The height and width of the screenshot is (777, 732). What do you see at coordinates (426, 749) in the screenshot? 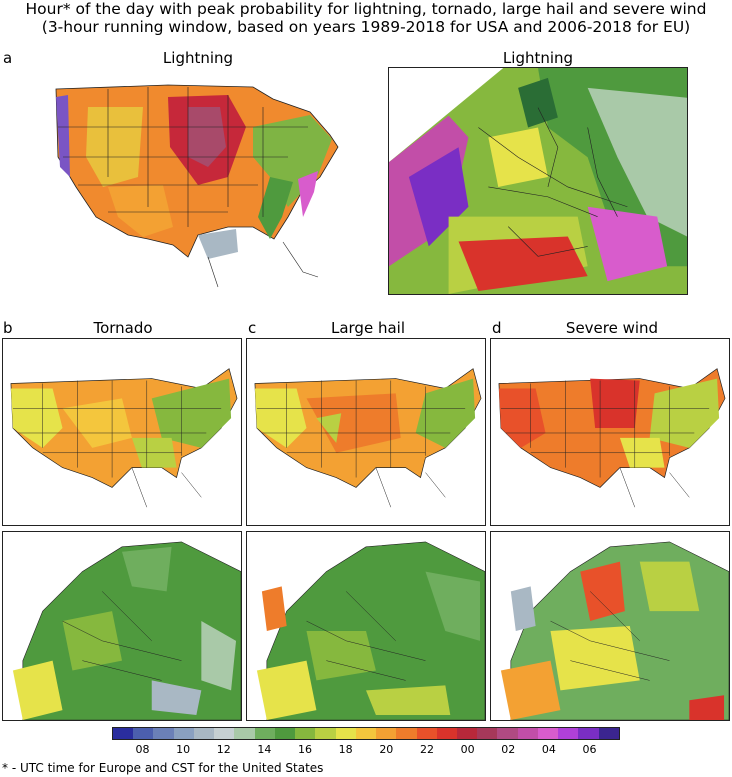
I see `colorbar-tick-label: 22` at bounding box center [426, 749].